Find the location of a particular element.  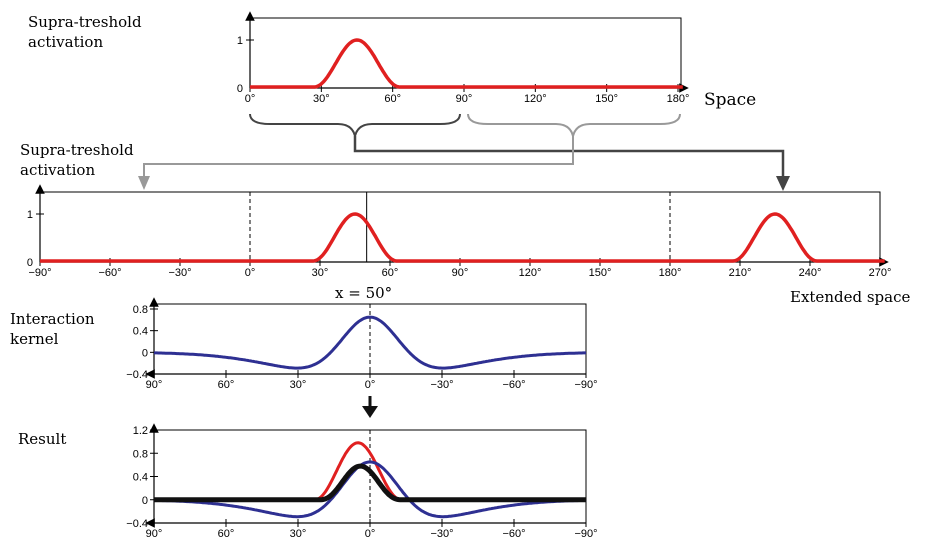

panel2-xtick-label: −90° is located at coordinates (39, 273).